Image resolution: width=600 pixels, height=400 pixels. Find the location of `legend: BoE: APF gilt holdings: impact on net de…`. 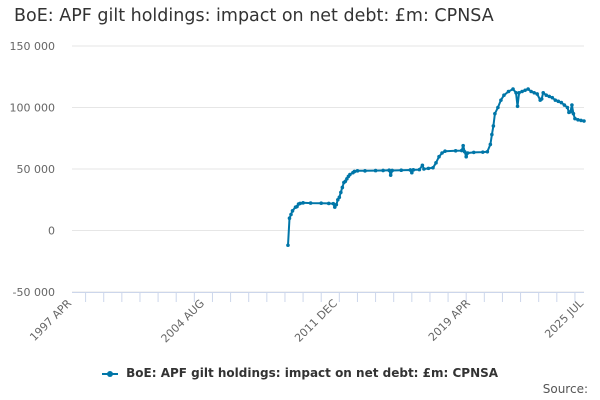

legend: BoE: APF gilt holdings: impact on net de… is located at coordinates (300, 373).